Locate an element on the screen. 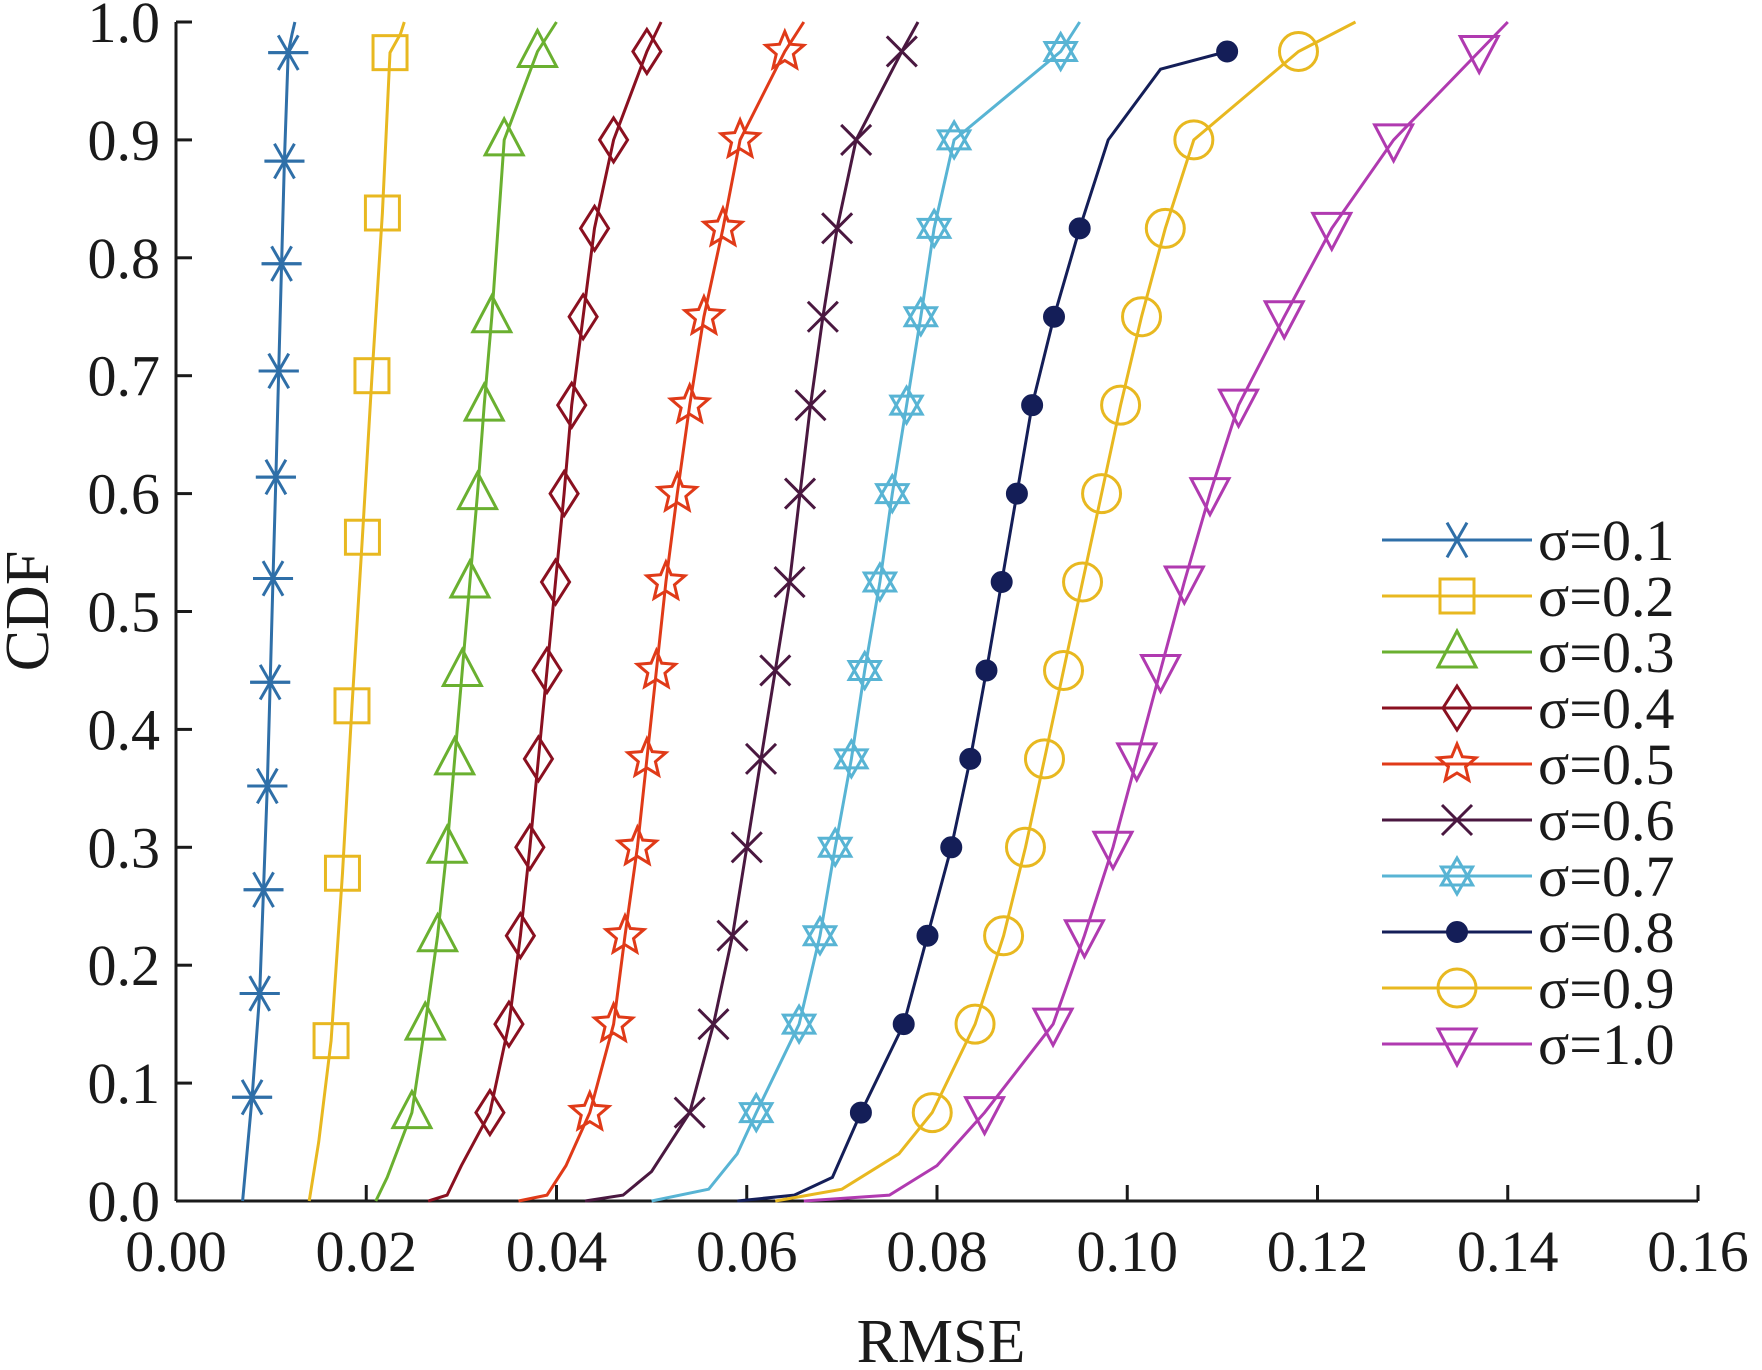  legend-label: σ=0.7 is located at coordinates (1606, 876).